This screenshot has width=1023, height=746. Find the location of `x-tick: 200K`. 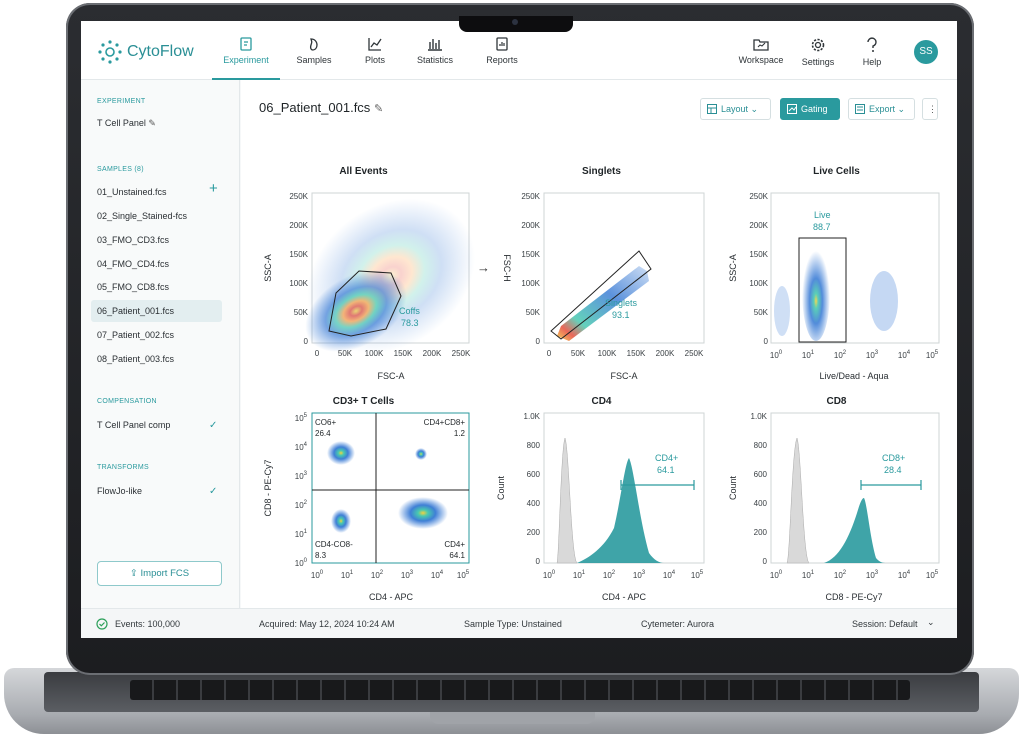

x-tick: 200K is located at coordinates (432, 353).